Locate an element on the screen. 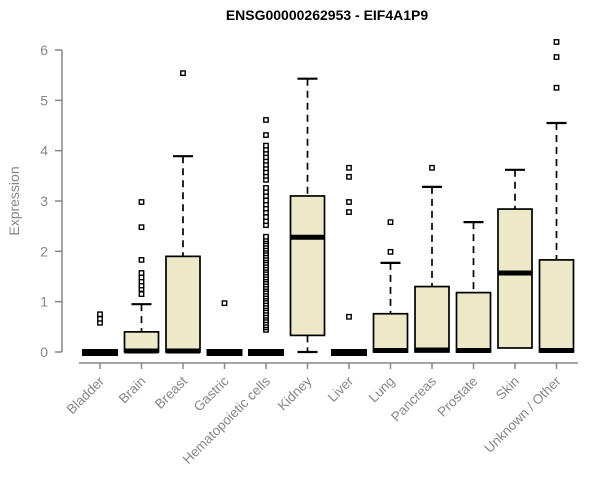 This screenshot has height=500, width=600. x-category-label: Brain is located at coordinates (132, 390).